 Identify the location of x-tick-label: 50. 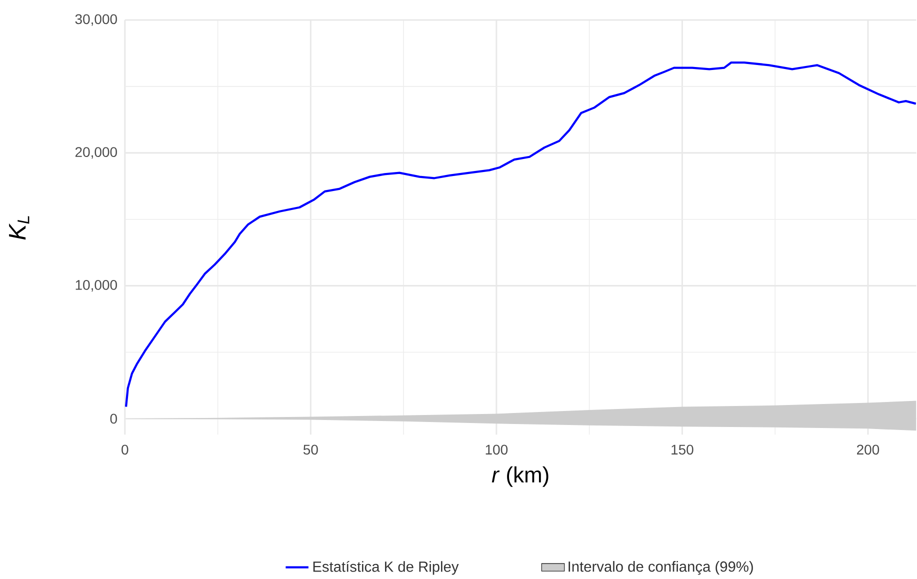
(310, 449).